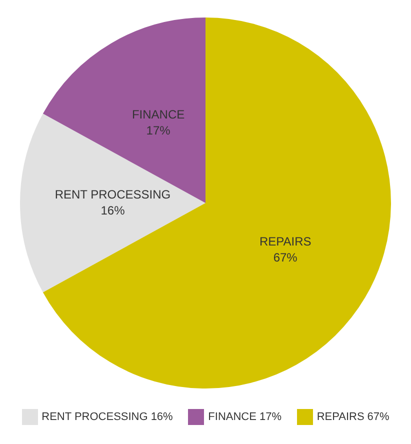 This screenshot has width=411, height=444. I want to click on slice-label: FINANCE, so click(158, 114).